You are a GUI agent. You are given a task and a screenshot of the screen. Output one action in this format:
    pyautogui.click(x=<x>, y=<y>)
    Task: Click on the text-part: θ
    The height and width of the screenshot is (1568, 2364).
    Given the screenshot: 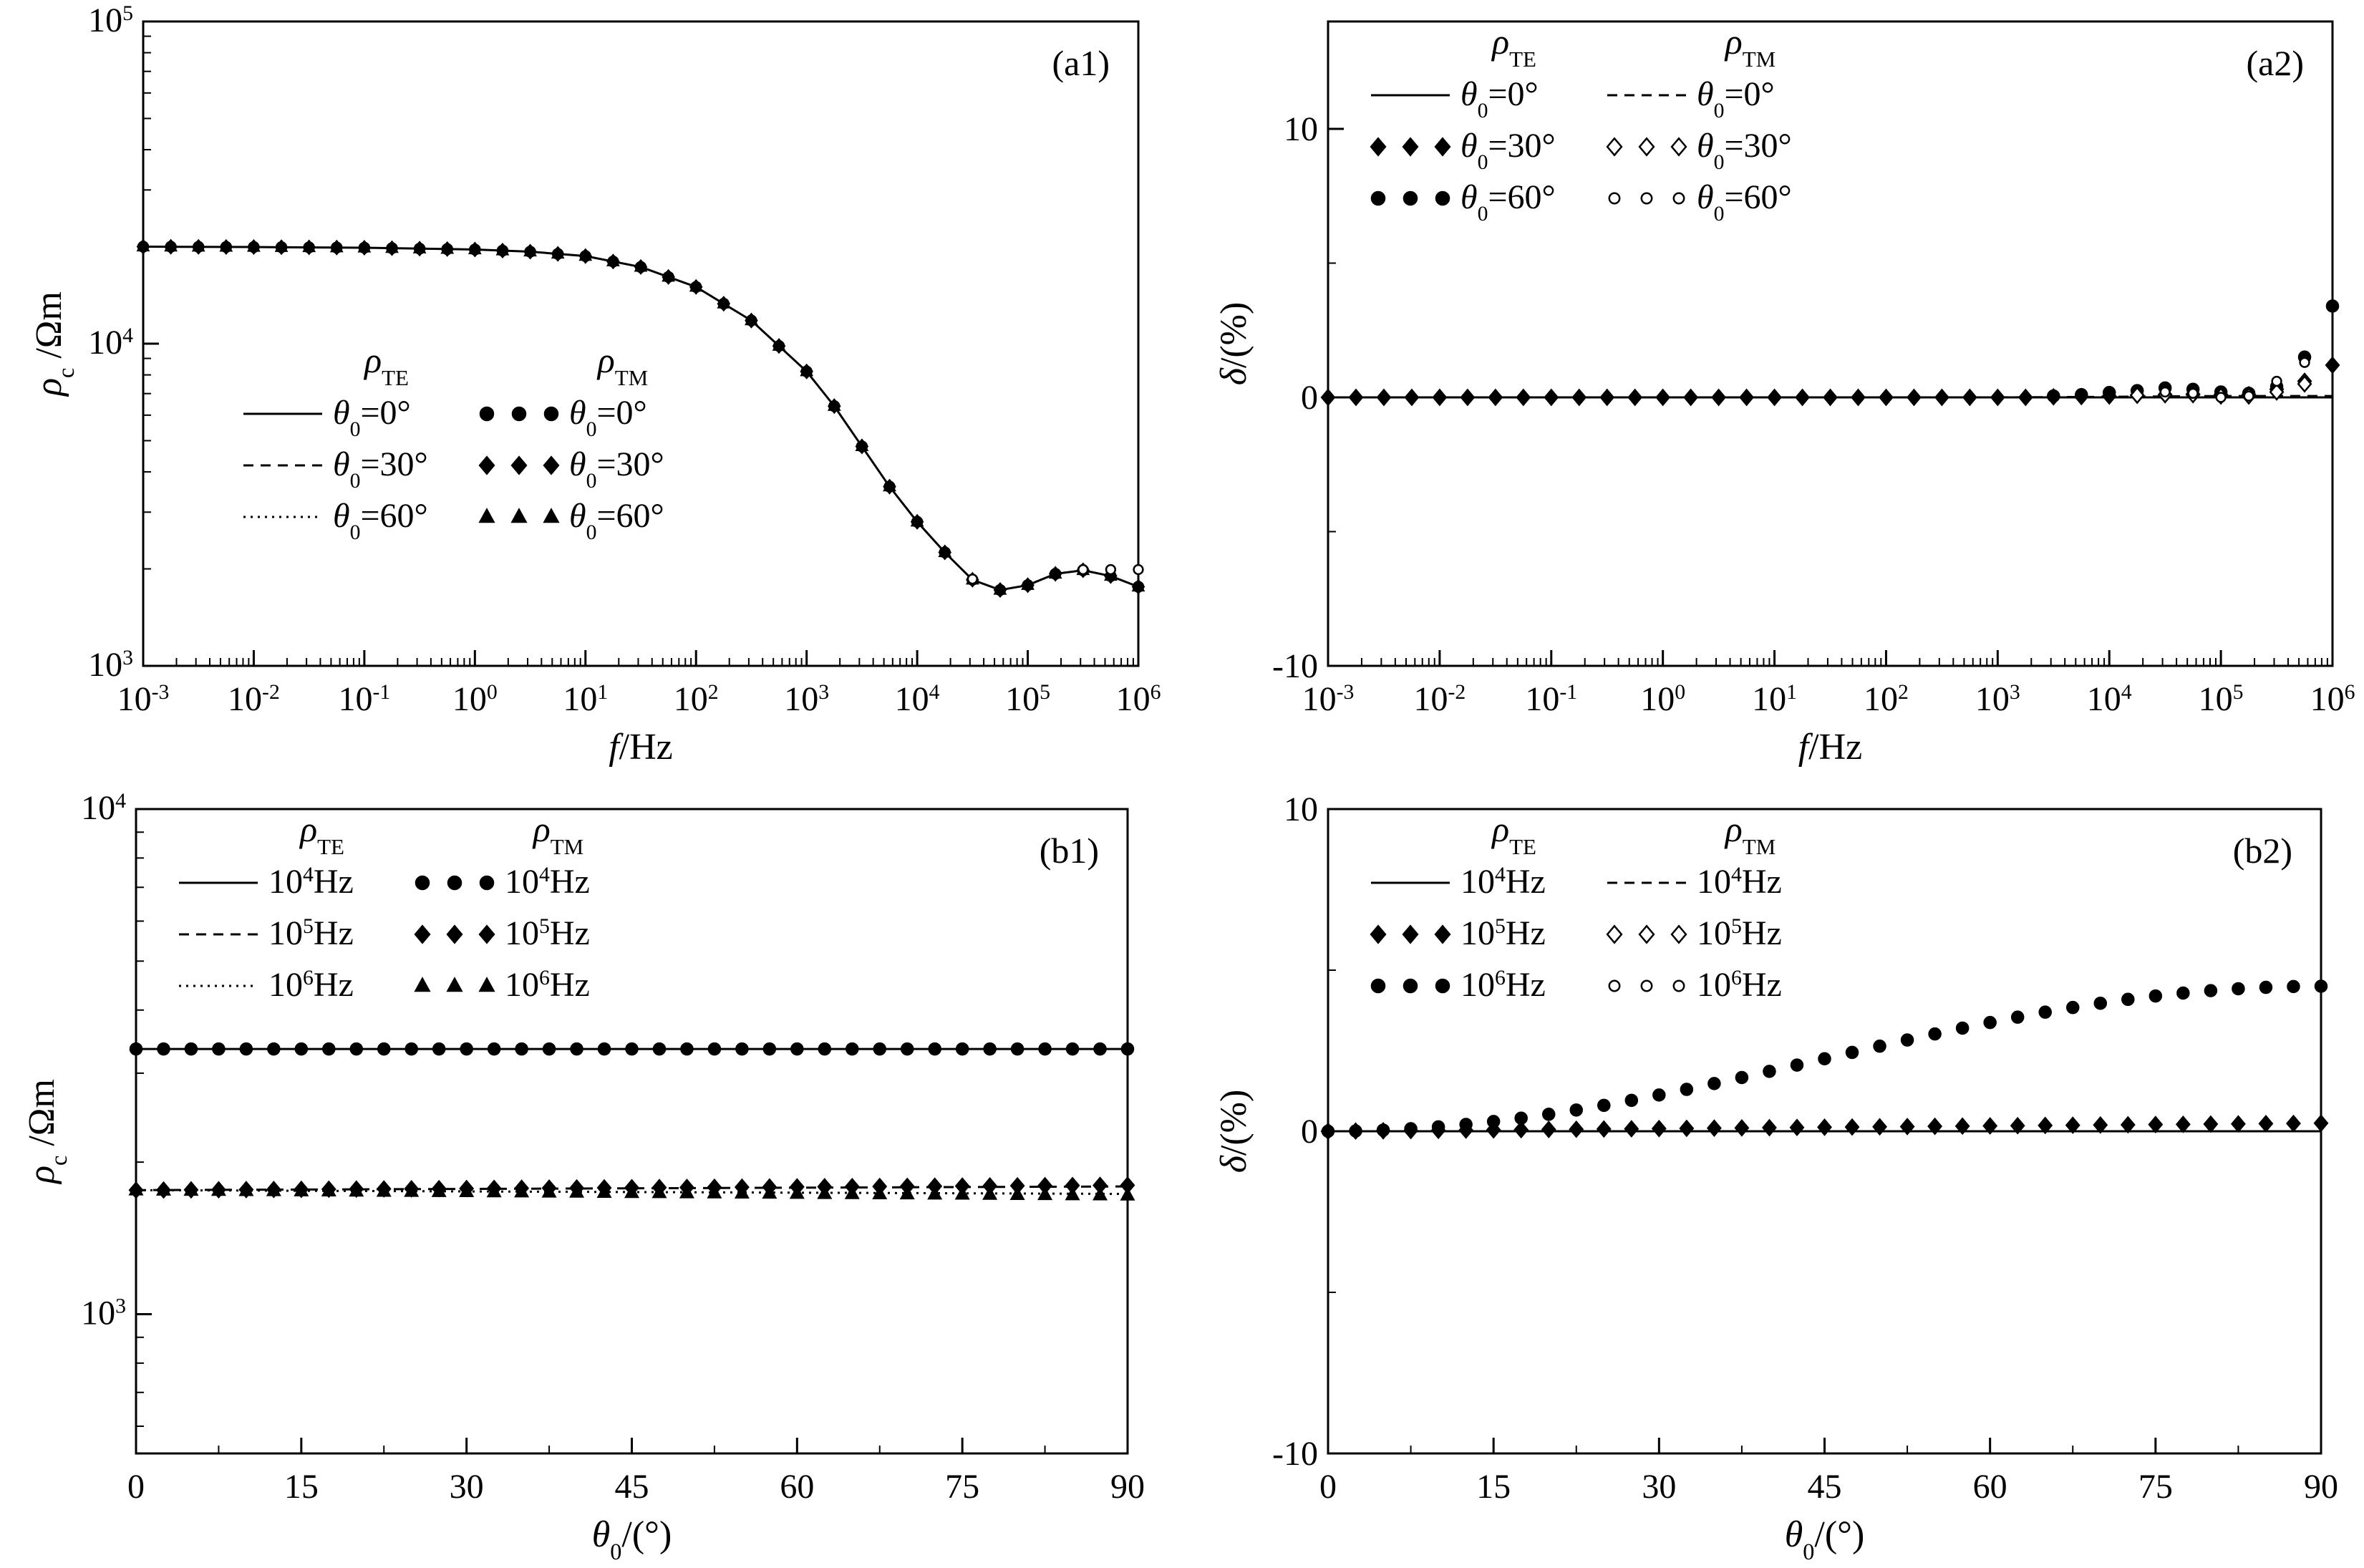 What is the action you would take?
    pyautogui.click(x=1469, y=146)
    